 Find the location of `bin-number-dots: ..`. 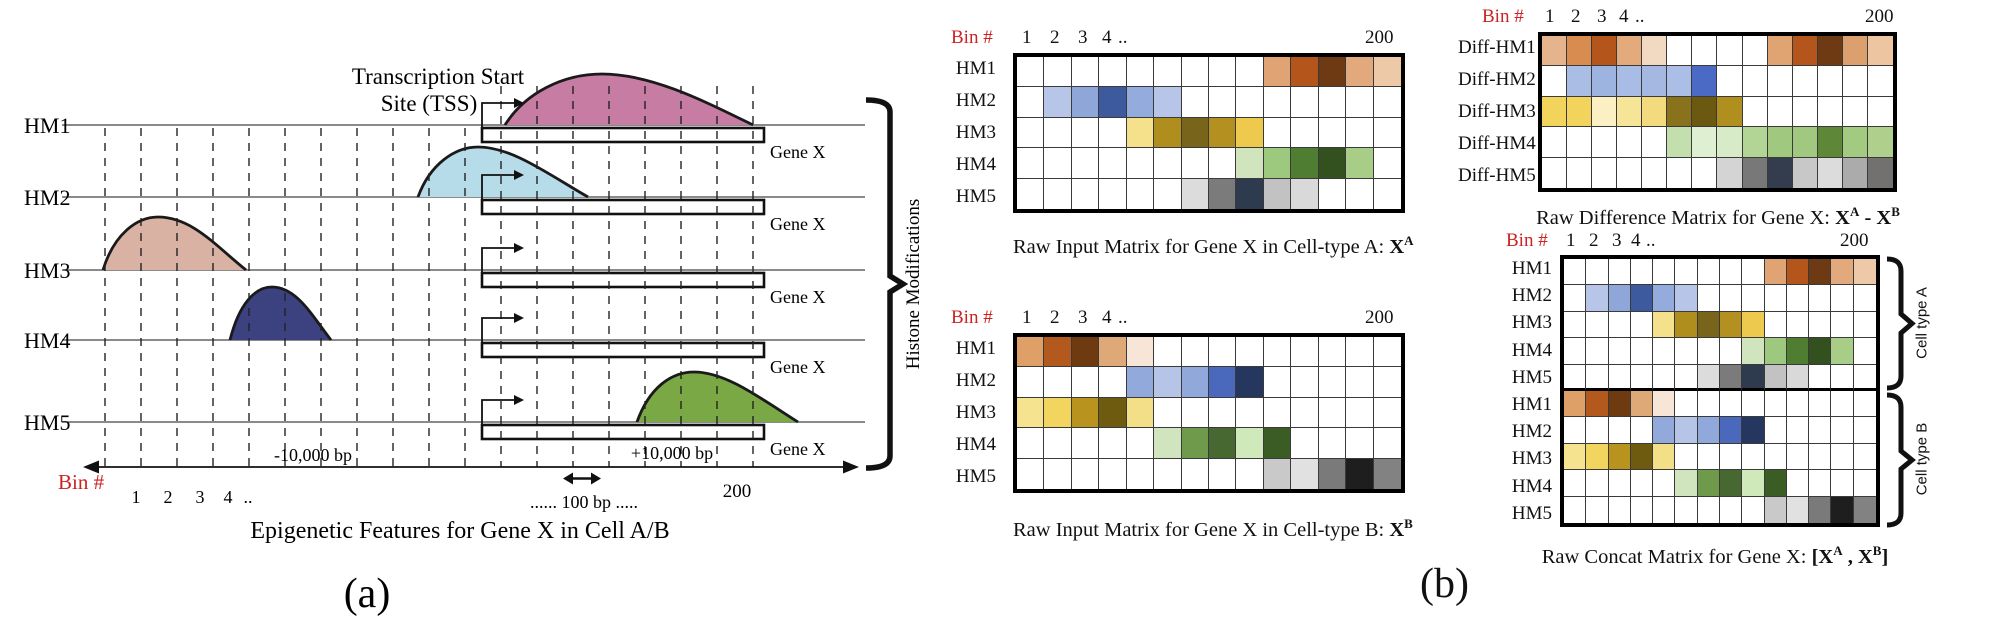

bin-number-dots: .. is located at coordinates (248, 497).